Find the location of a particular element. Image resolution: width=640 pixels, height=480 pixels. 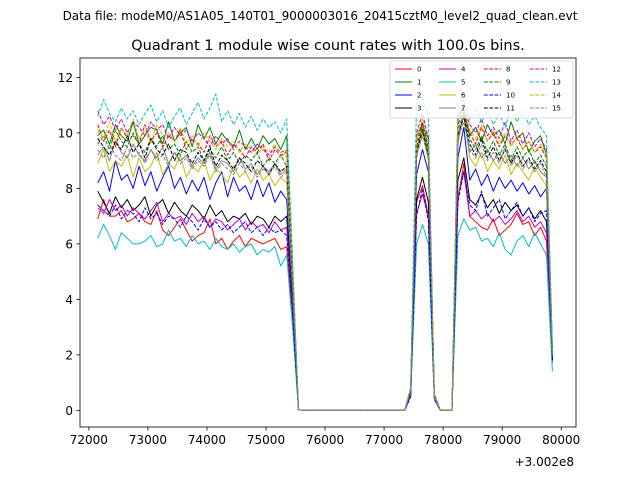

legend-label-1: 1 is located at coordinates (419, 83).